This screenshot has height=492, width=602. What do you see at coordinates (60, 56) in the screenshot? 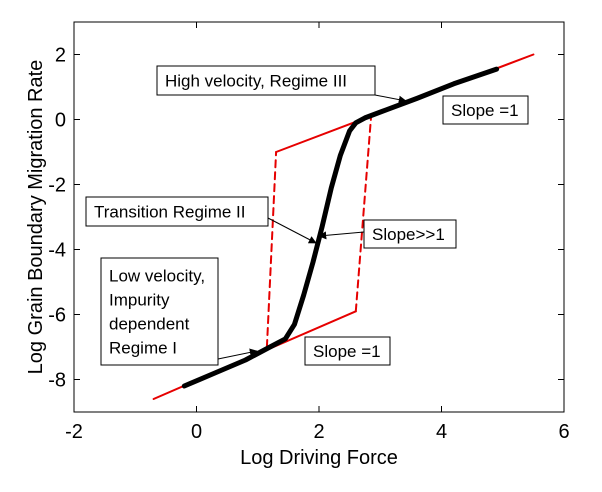
I see `y-tick-label: 2` at bounding box center [60, 56].